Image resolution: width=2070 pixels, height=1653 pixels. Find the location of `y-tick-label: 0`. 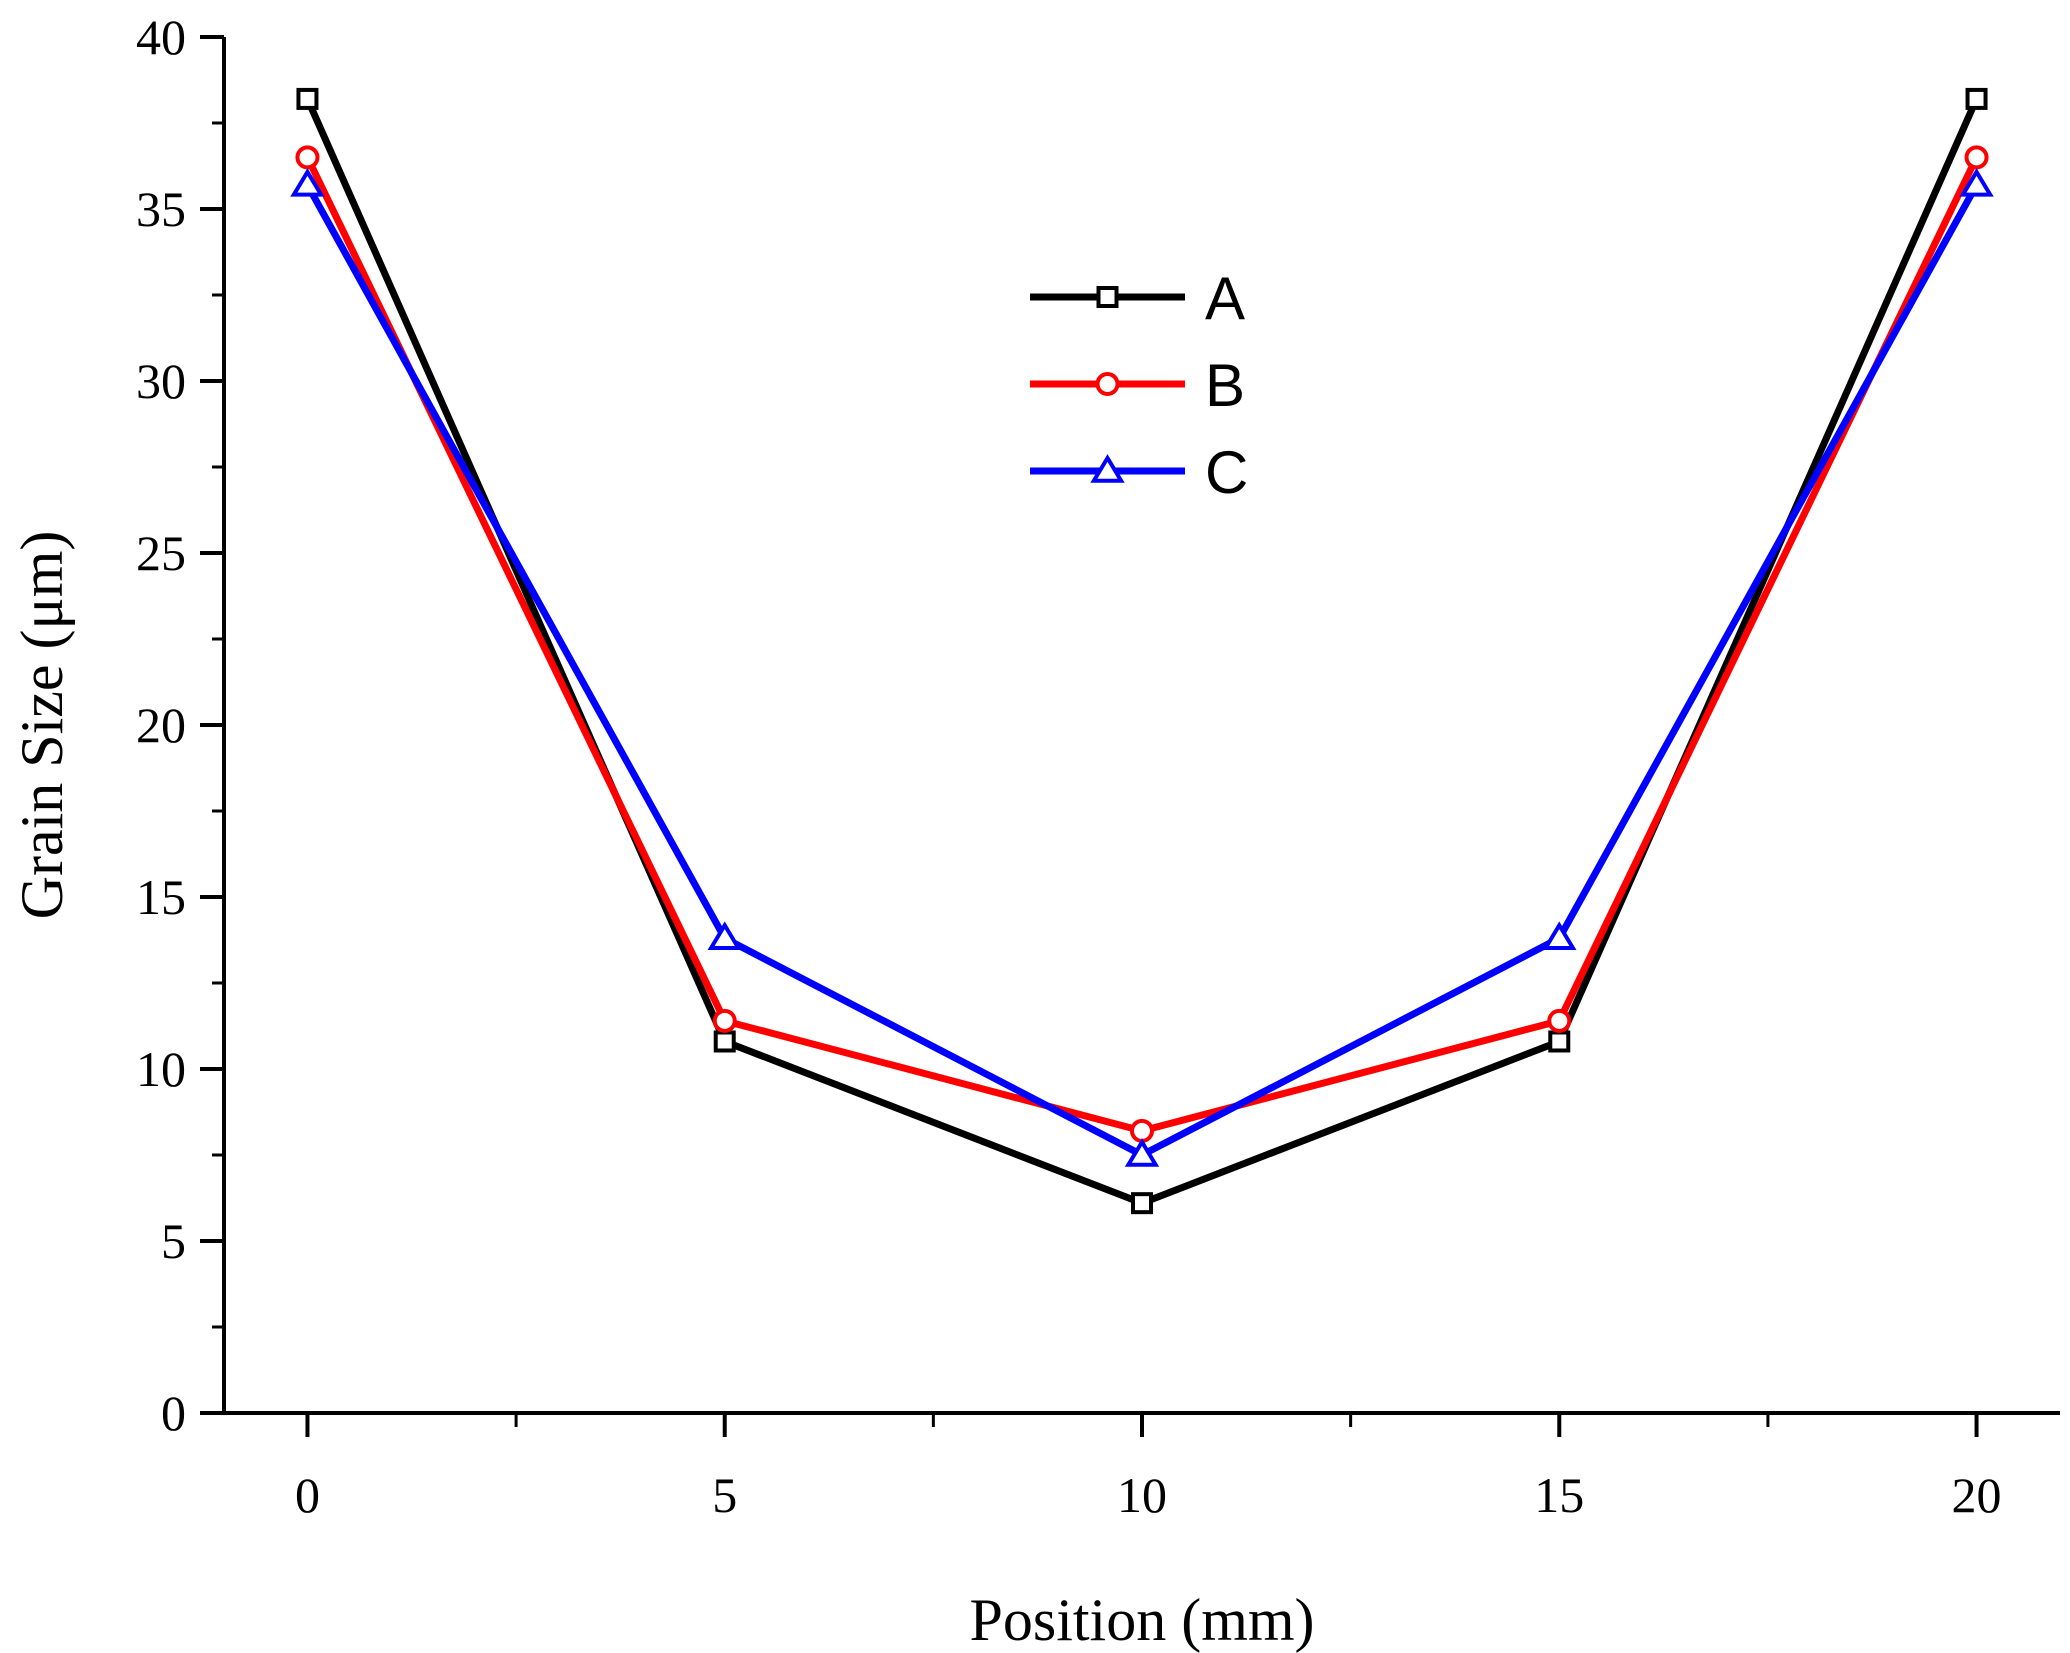

y-tick-label: 0 is located at coordinates (173, 1413).